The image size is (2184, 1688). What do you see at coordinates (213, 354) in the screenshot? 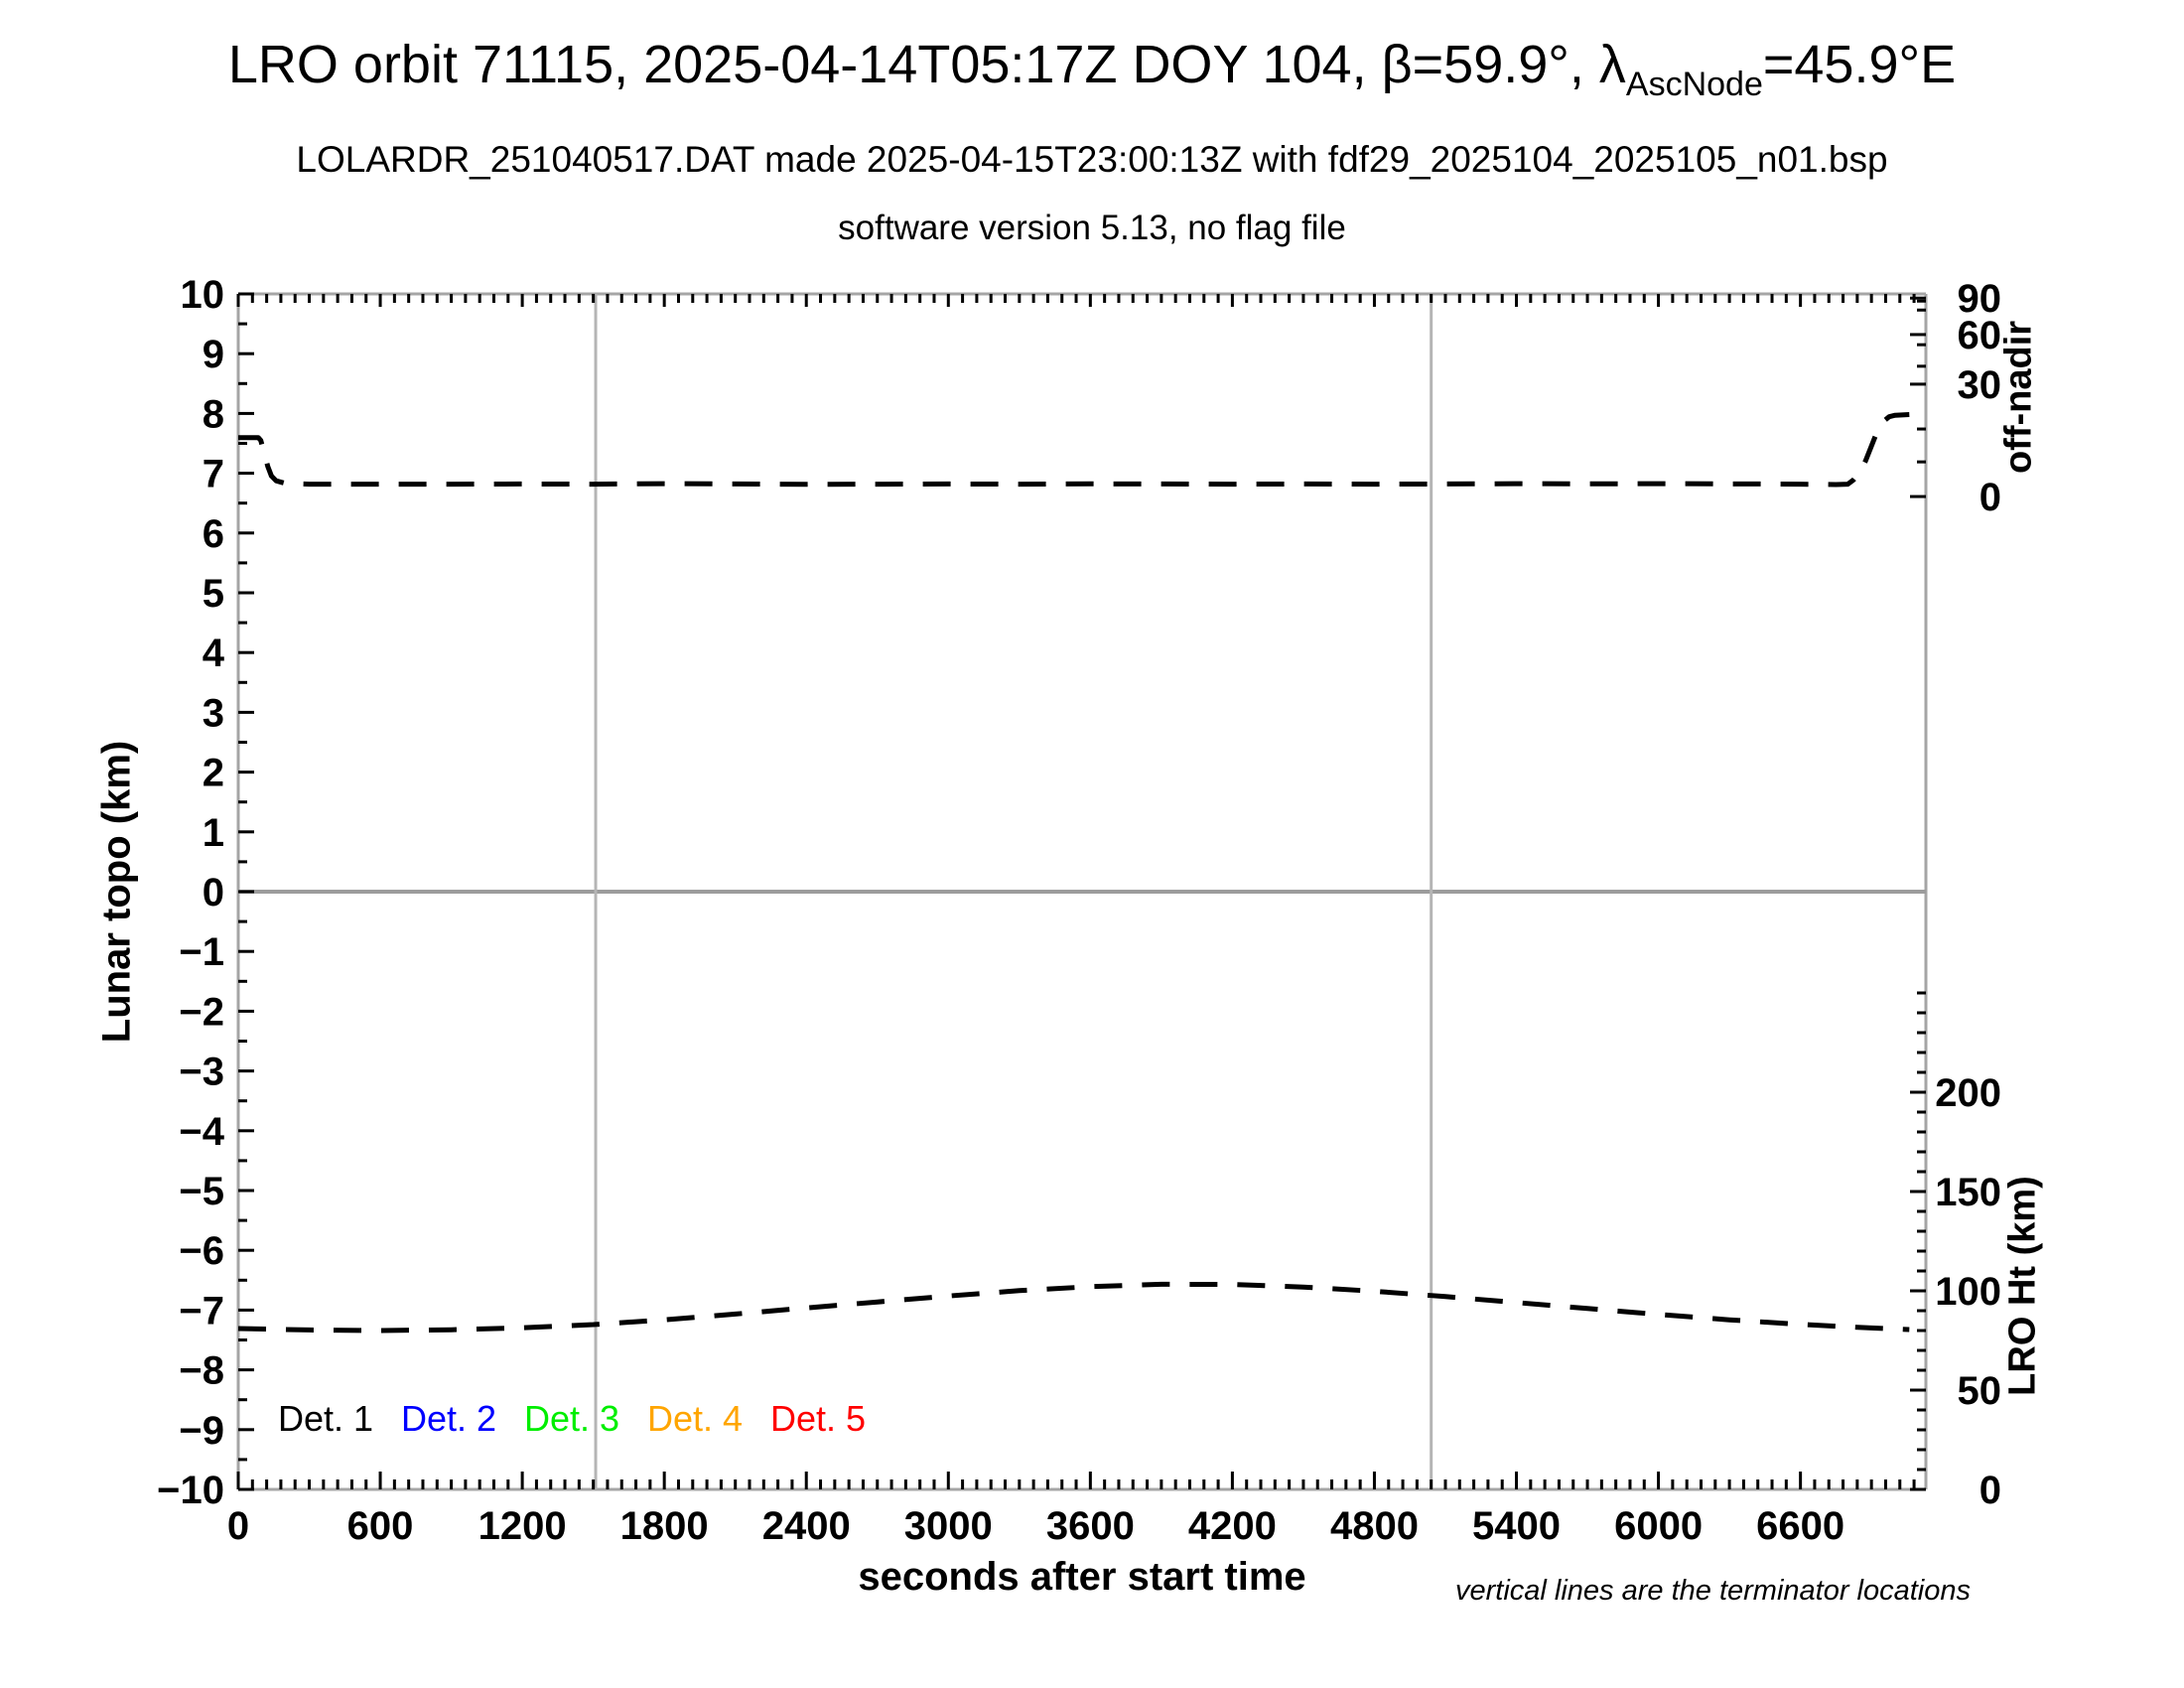
I see `y-left-tick-label: 9` at bounding box center [213, 354].